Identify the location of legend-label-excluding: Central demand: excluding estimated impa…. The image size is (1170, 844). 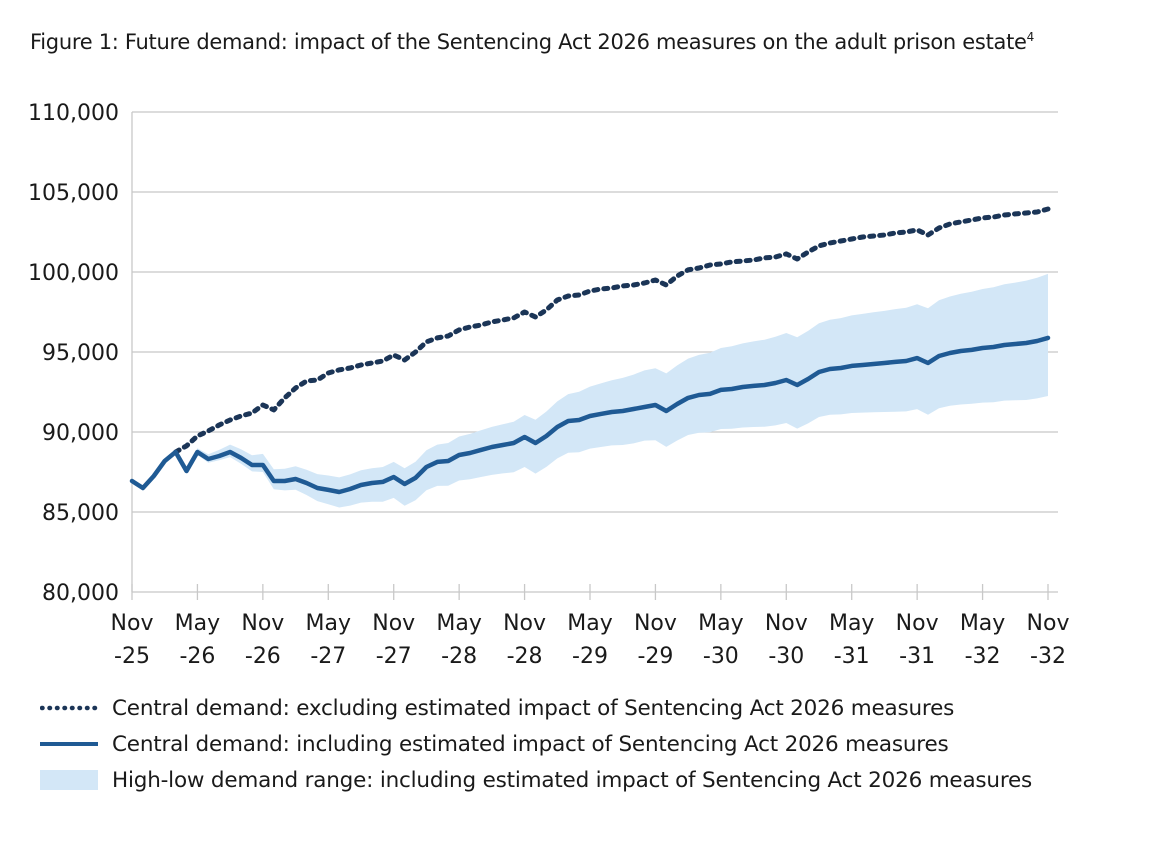
(533, 708).